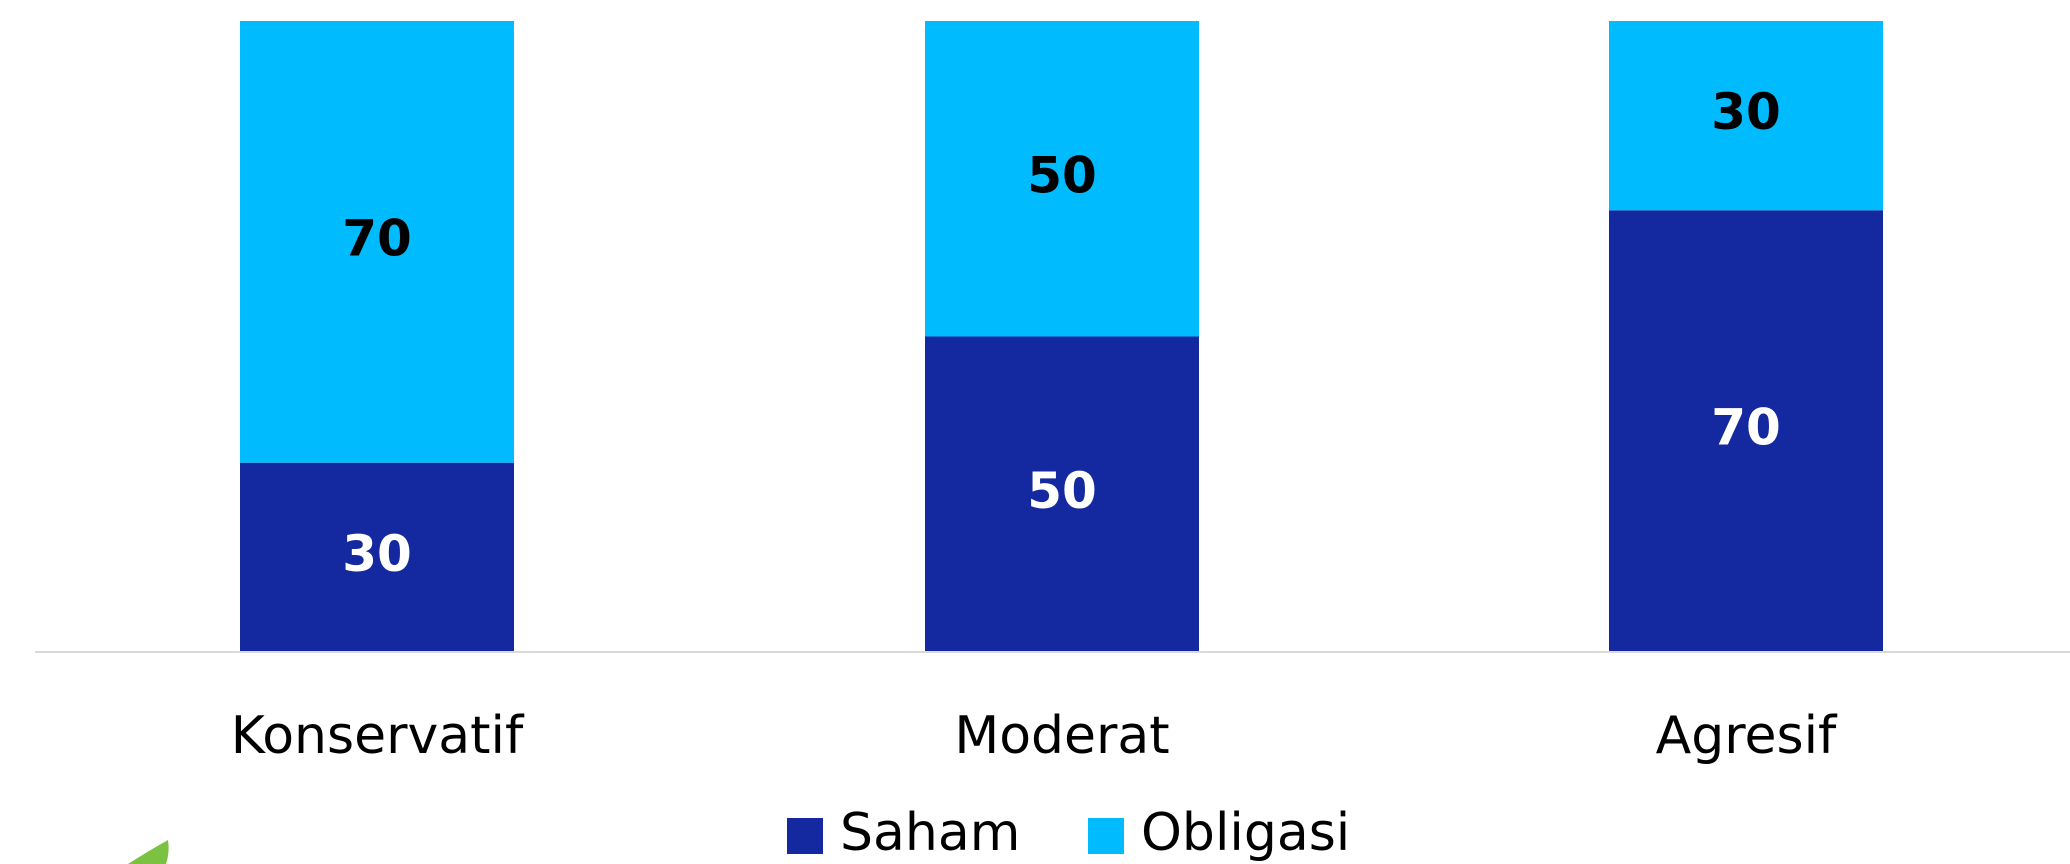 The image size is (2070, 864). Describe the element at coordinates (930, 833) in the screenshot. I see `legend-label: Saham` at that location.